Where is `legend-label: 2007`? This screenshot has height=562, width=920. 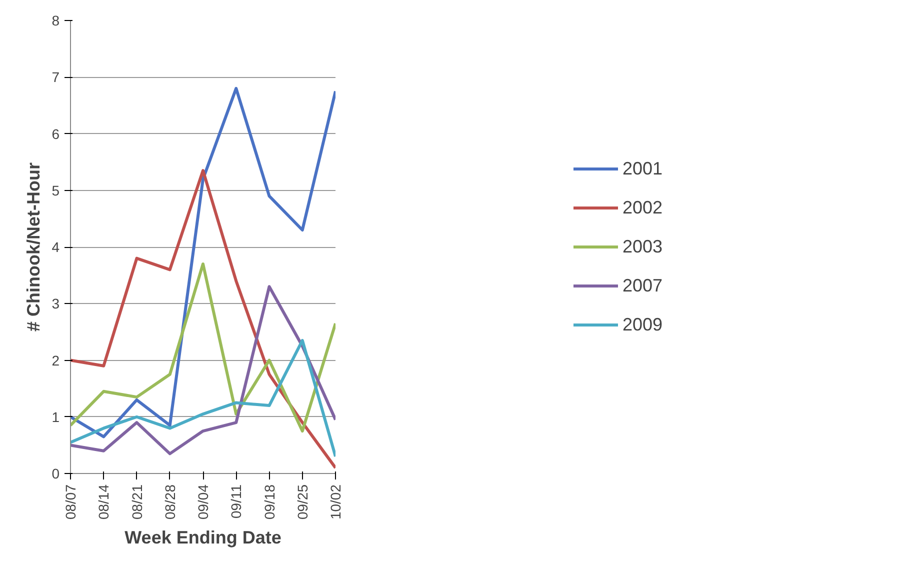 legend-label: 2007 is located at coordinates (642, 285).